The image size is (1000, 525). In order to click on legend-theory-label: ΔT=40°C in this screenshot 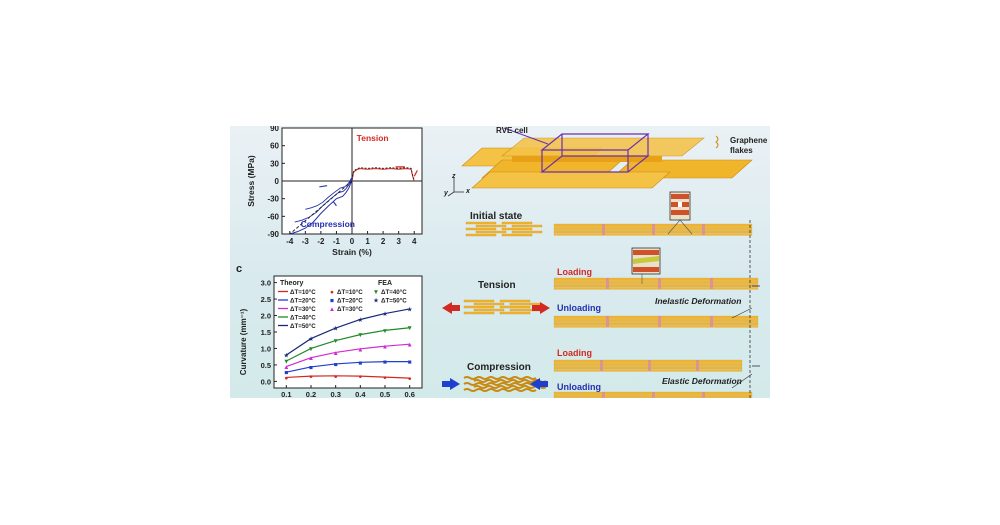, I will do `click(303, 318)`.